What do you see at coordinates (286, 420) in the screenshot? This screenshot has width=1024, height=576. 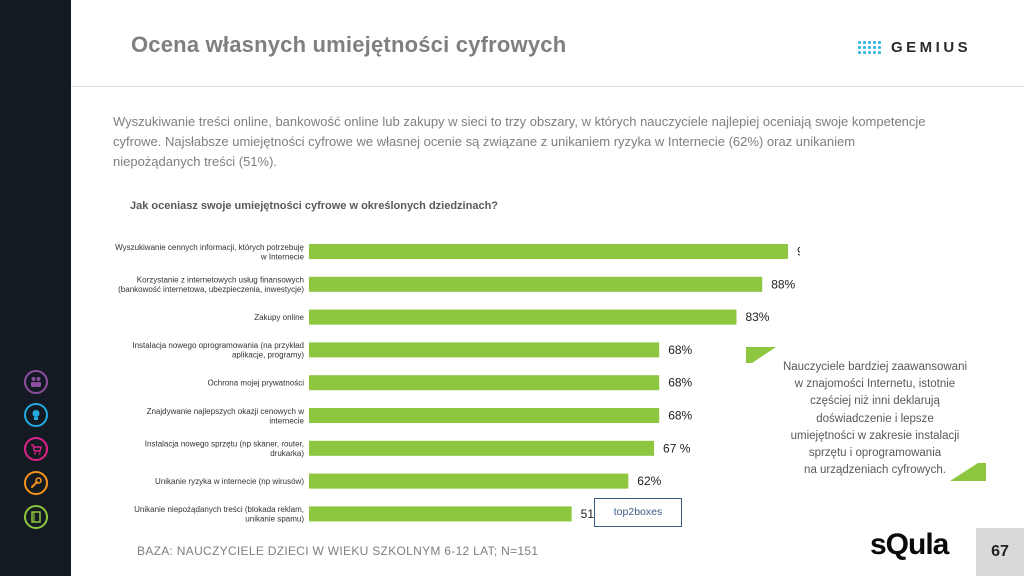 I see `category-label: internecie` at bounding box center [286, 420].